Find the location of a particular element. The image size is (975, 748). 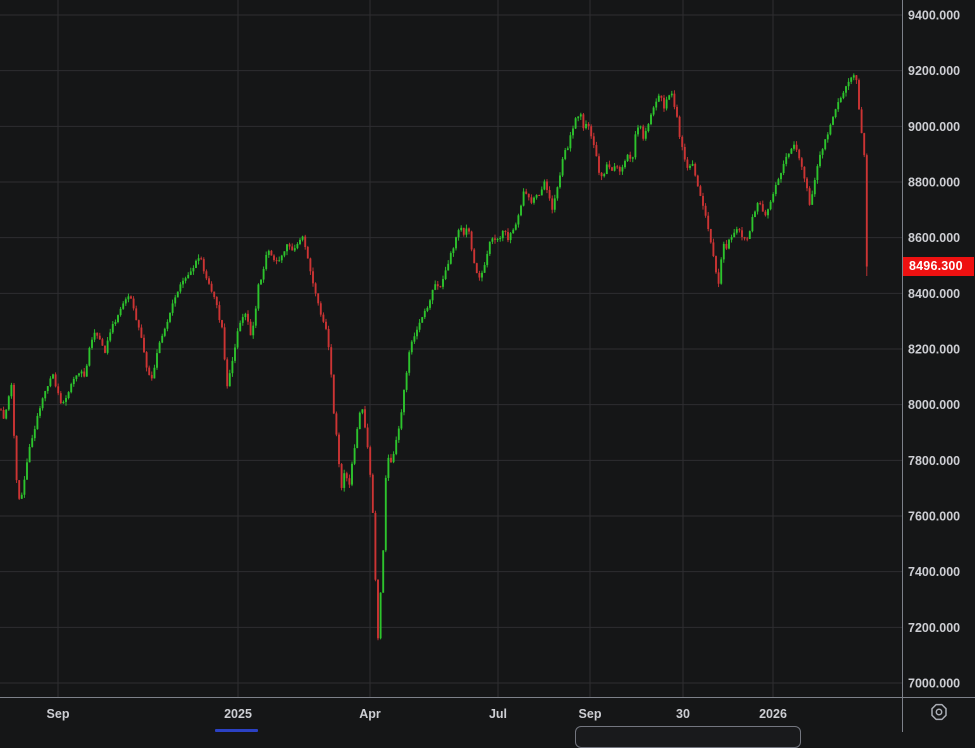

time-axis: Sep 2025 Apr Jul Sep 30 2026 is located at coordinates (417, 714).